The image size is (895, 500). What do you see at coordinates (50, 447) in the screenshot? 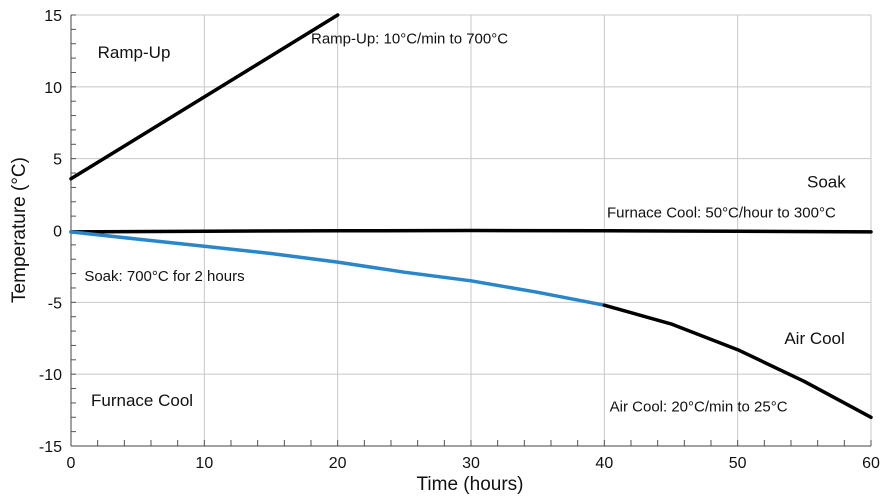
I see `y-tick-label: -15` at bounding box center [50, 447].